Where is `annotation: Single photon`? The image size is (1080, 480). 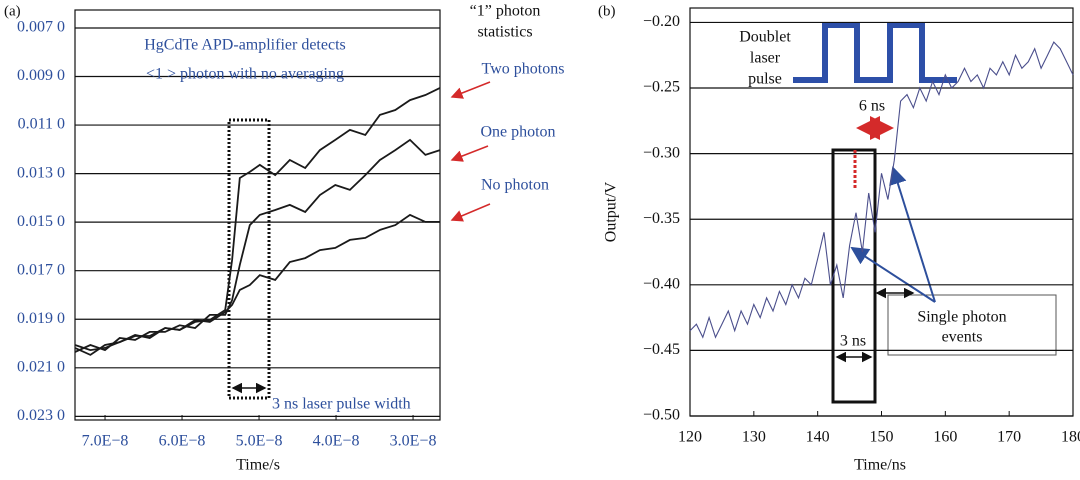
annotation: Single photon is located at coordinates (961, 317).